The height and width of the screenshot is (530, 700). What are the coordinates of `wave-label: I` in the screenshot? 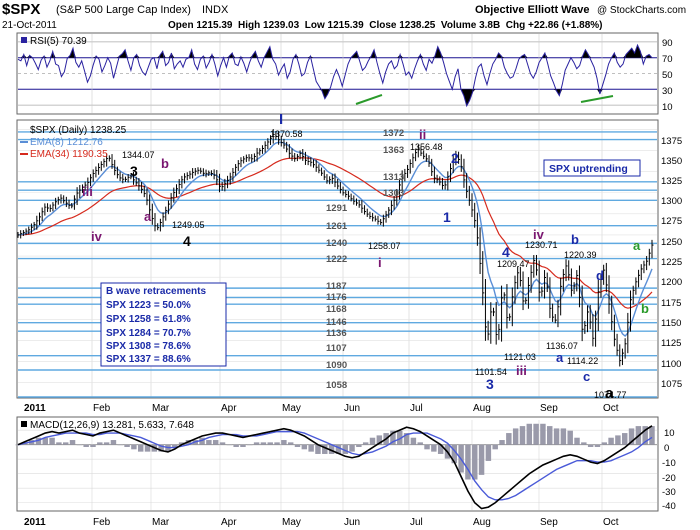 It's located at (281, 119).